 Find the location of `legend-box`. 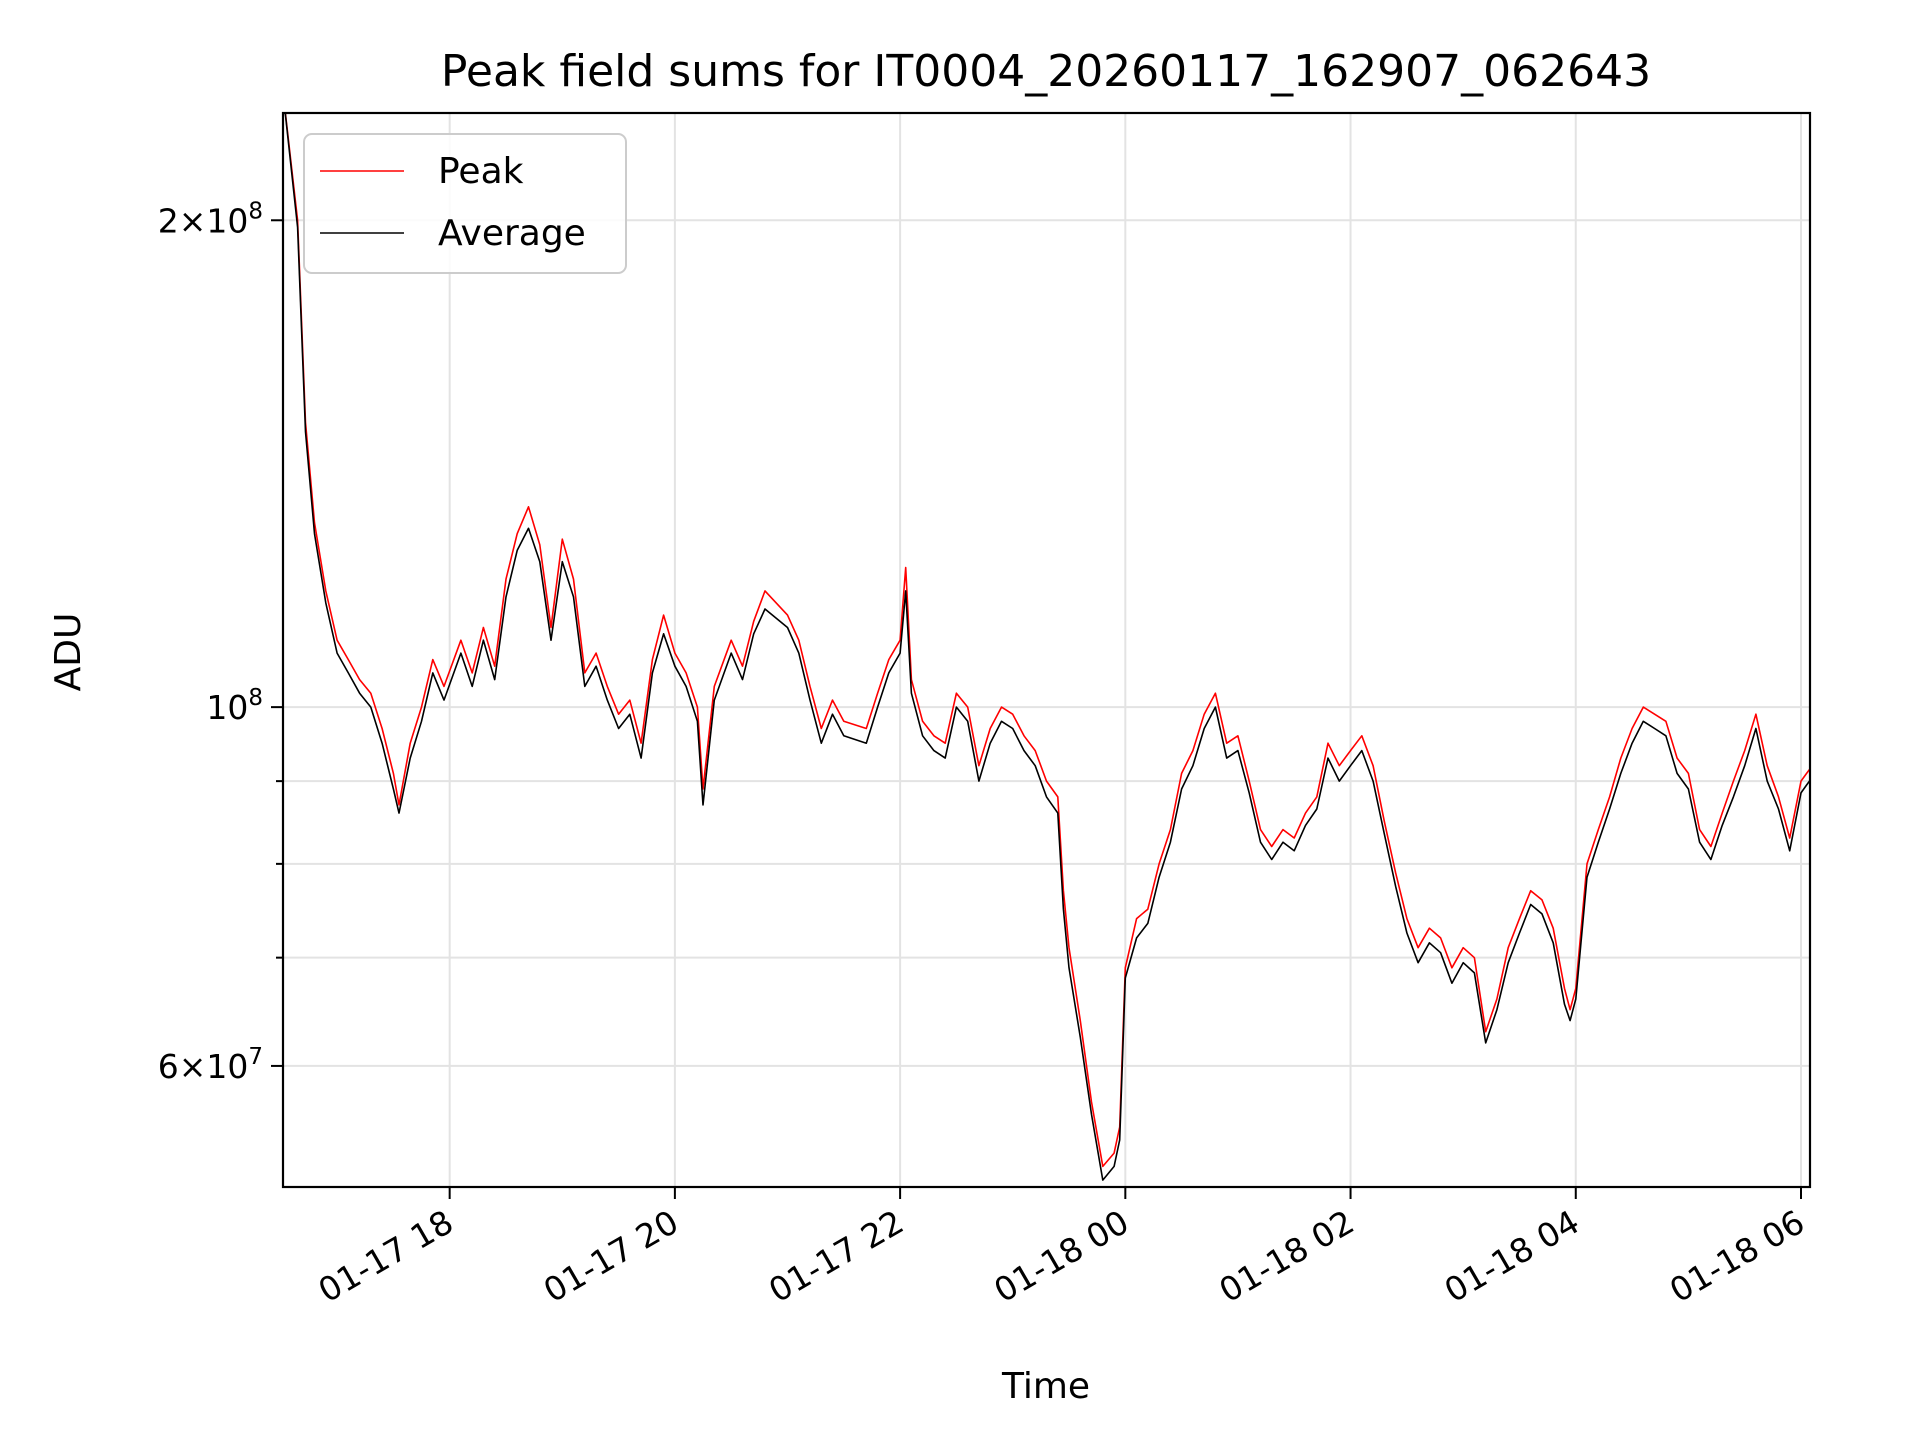

legend-box is located at coordinates (465, 203).